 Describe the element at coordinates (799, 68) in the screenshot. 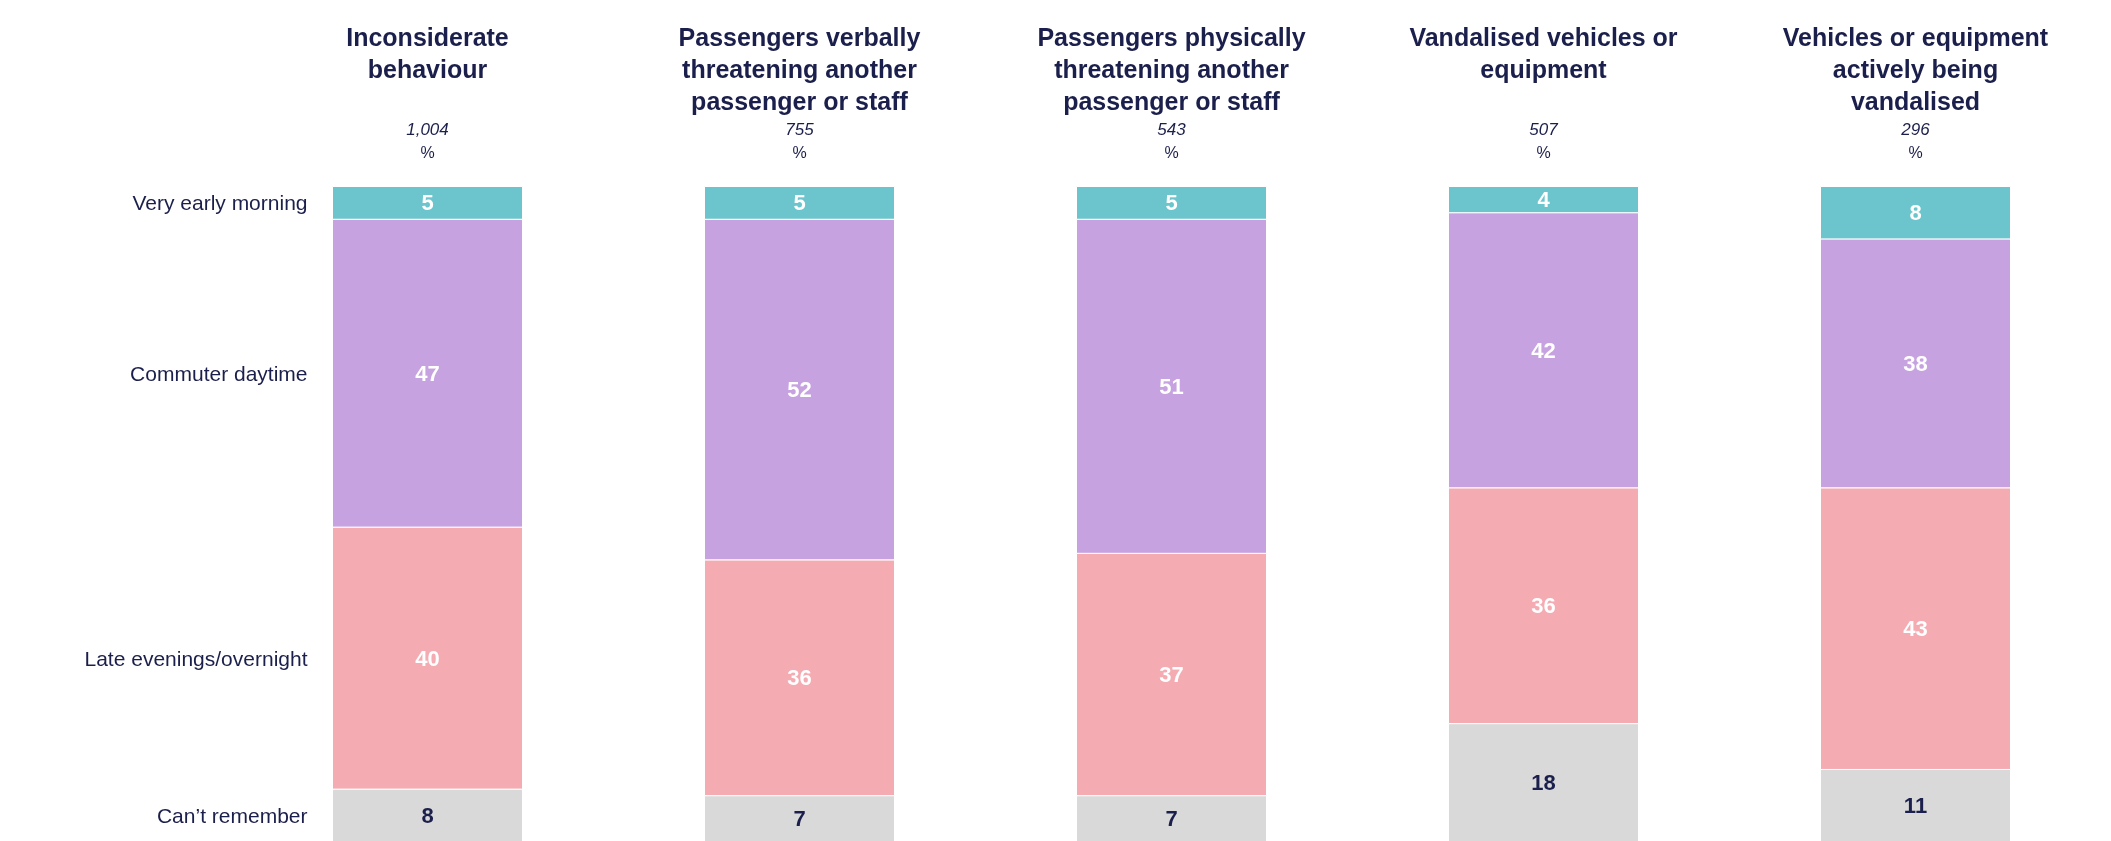

I see `chart-title: Passengers verbally threatening another passenger or staff` at that location.